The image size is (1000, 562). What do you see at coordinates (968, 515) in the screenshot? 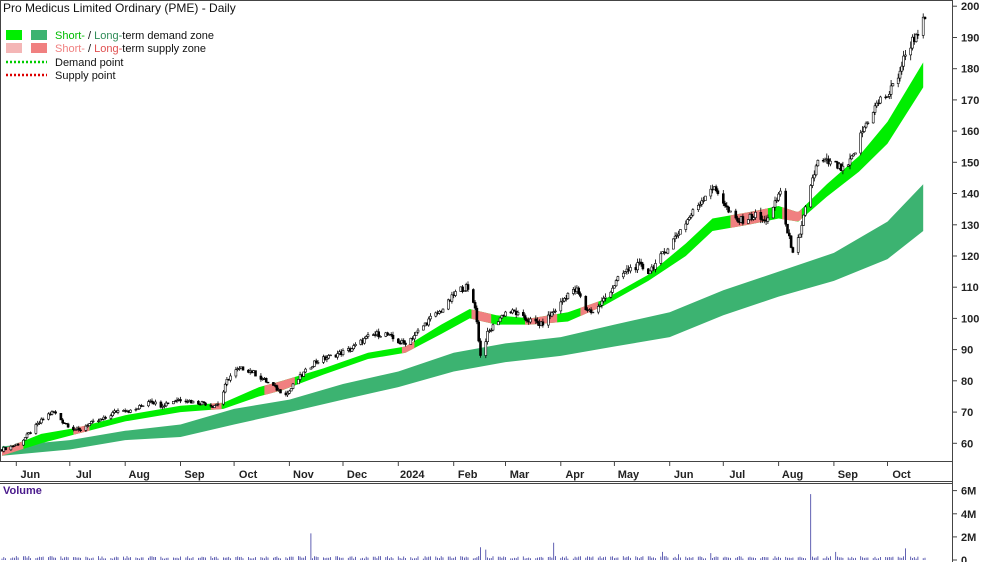
I see `volume-tick-label: 4M` at bounding box center [968, 515].